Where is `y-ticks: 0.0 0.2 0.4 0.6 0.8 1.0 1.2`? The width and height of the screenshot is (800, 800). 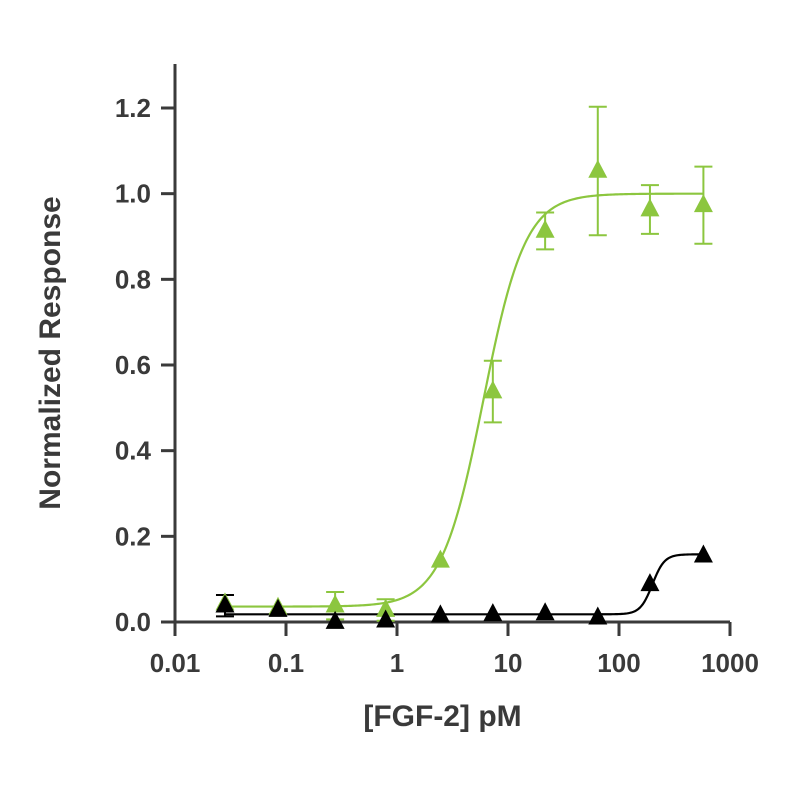 y-ticks: 0.0 0.2 0.4 0.6 0.8 1.0 1.2 is located at coordinates (145, 365).